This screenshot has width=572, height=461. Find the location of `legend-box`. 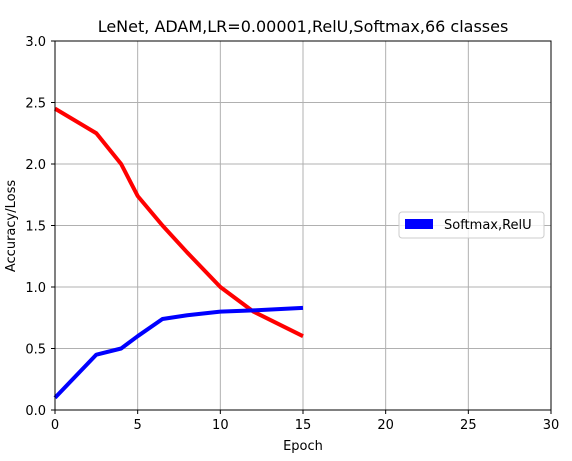

legend-box is located at coordinates (471, 225).